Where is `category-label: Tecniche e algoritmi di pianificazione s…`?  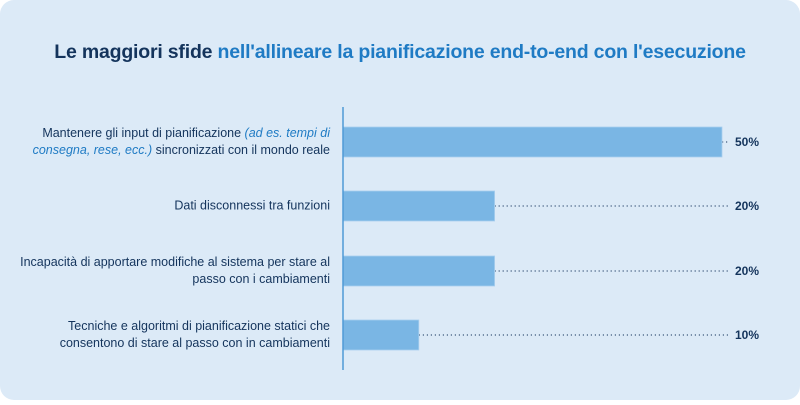 category-label: Tecniche e algoritmi di pianificazione s… is located at coordinates (170, 335).